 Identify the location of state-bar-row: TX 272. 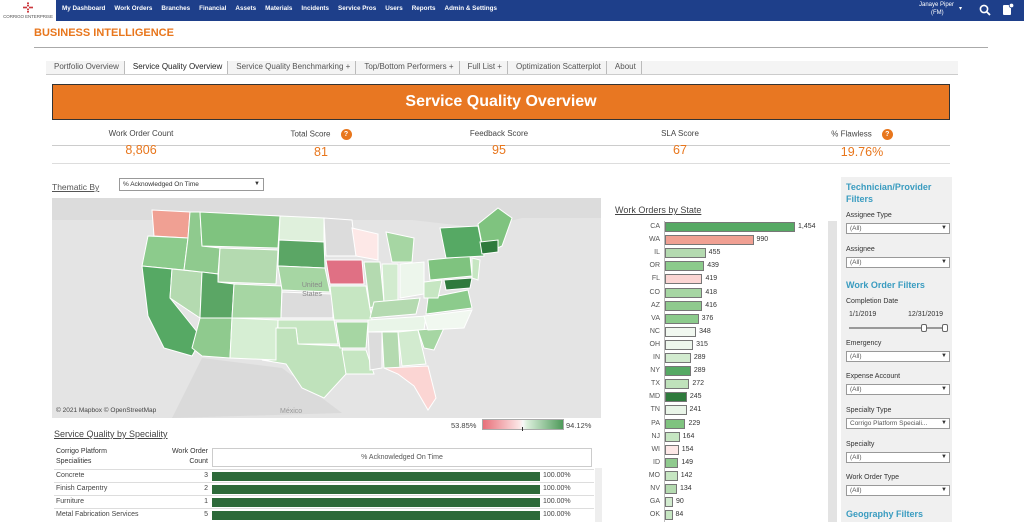
(722, 384).